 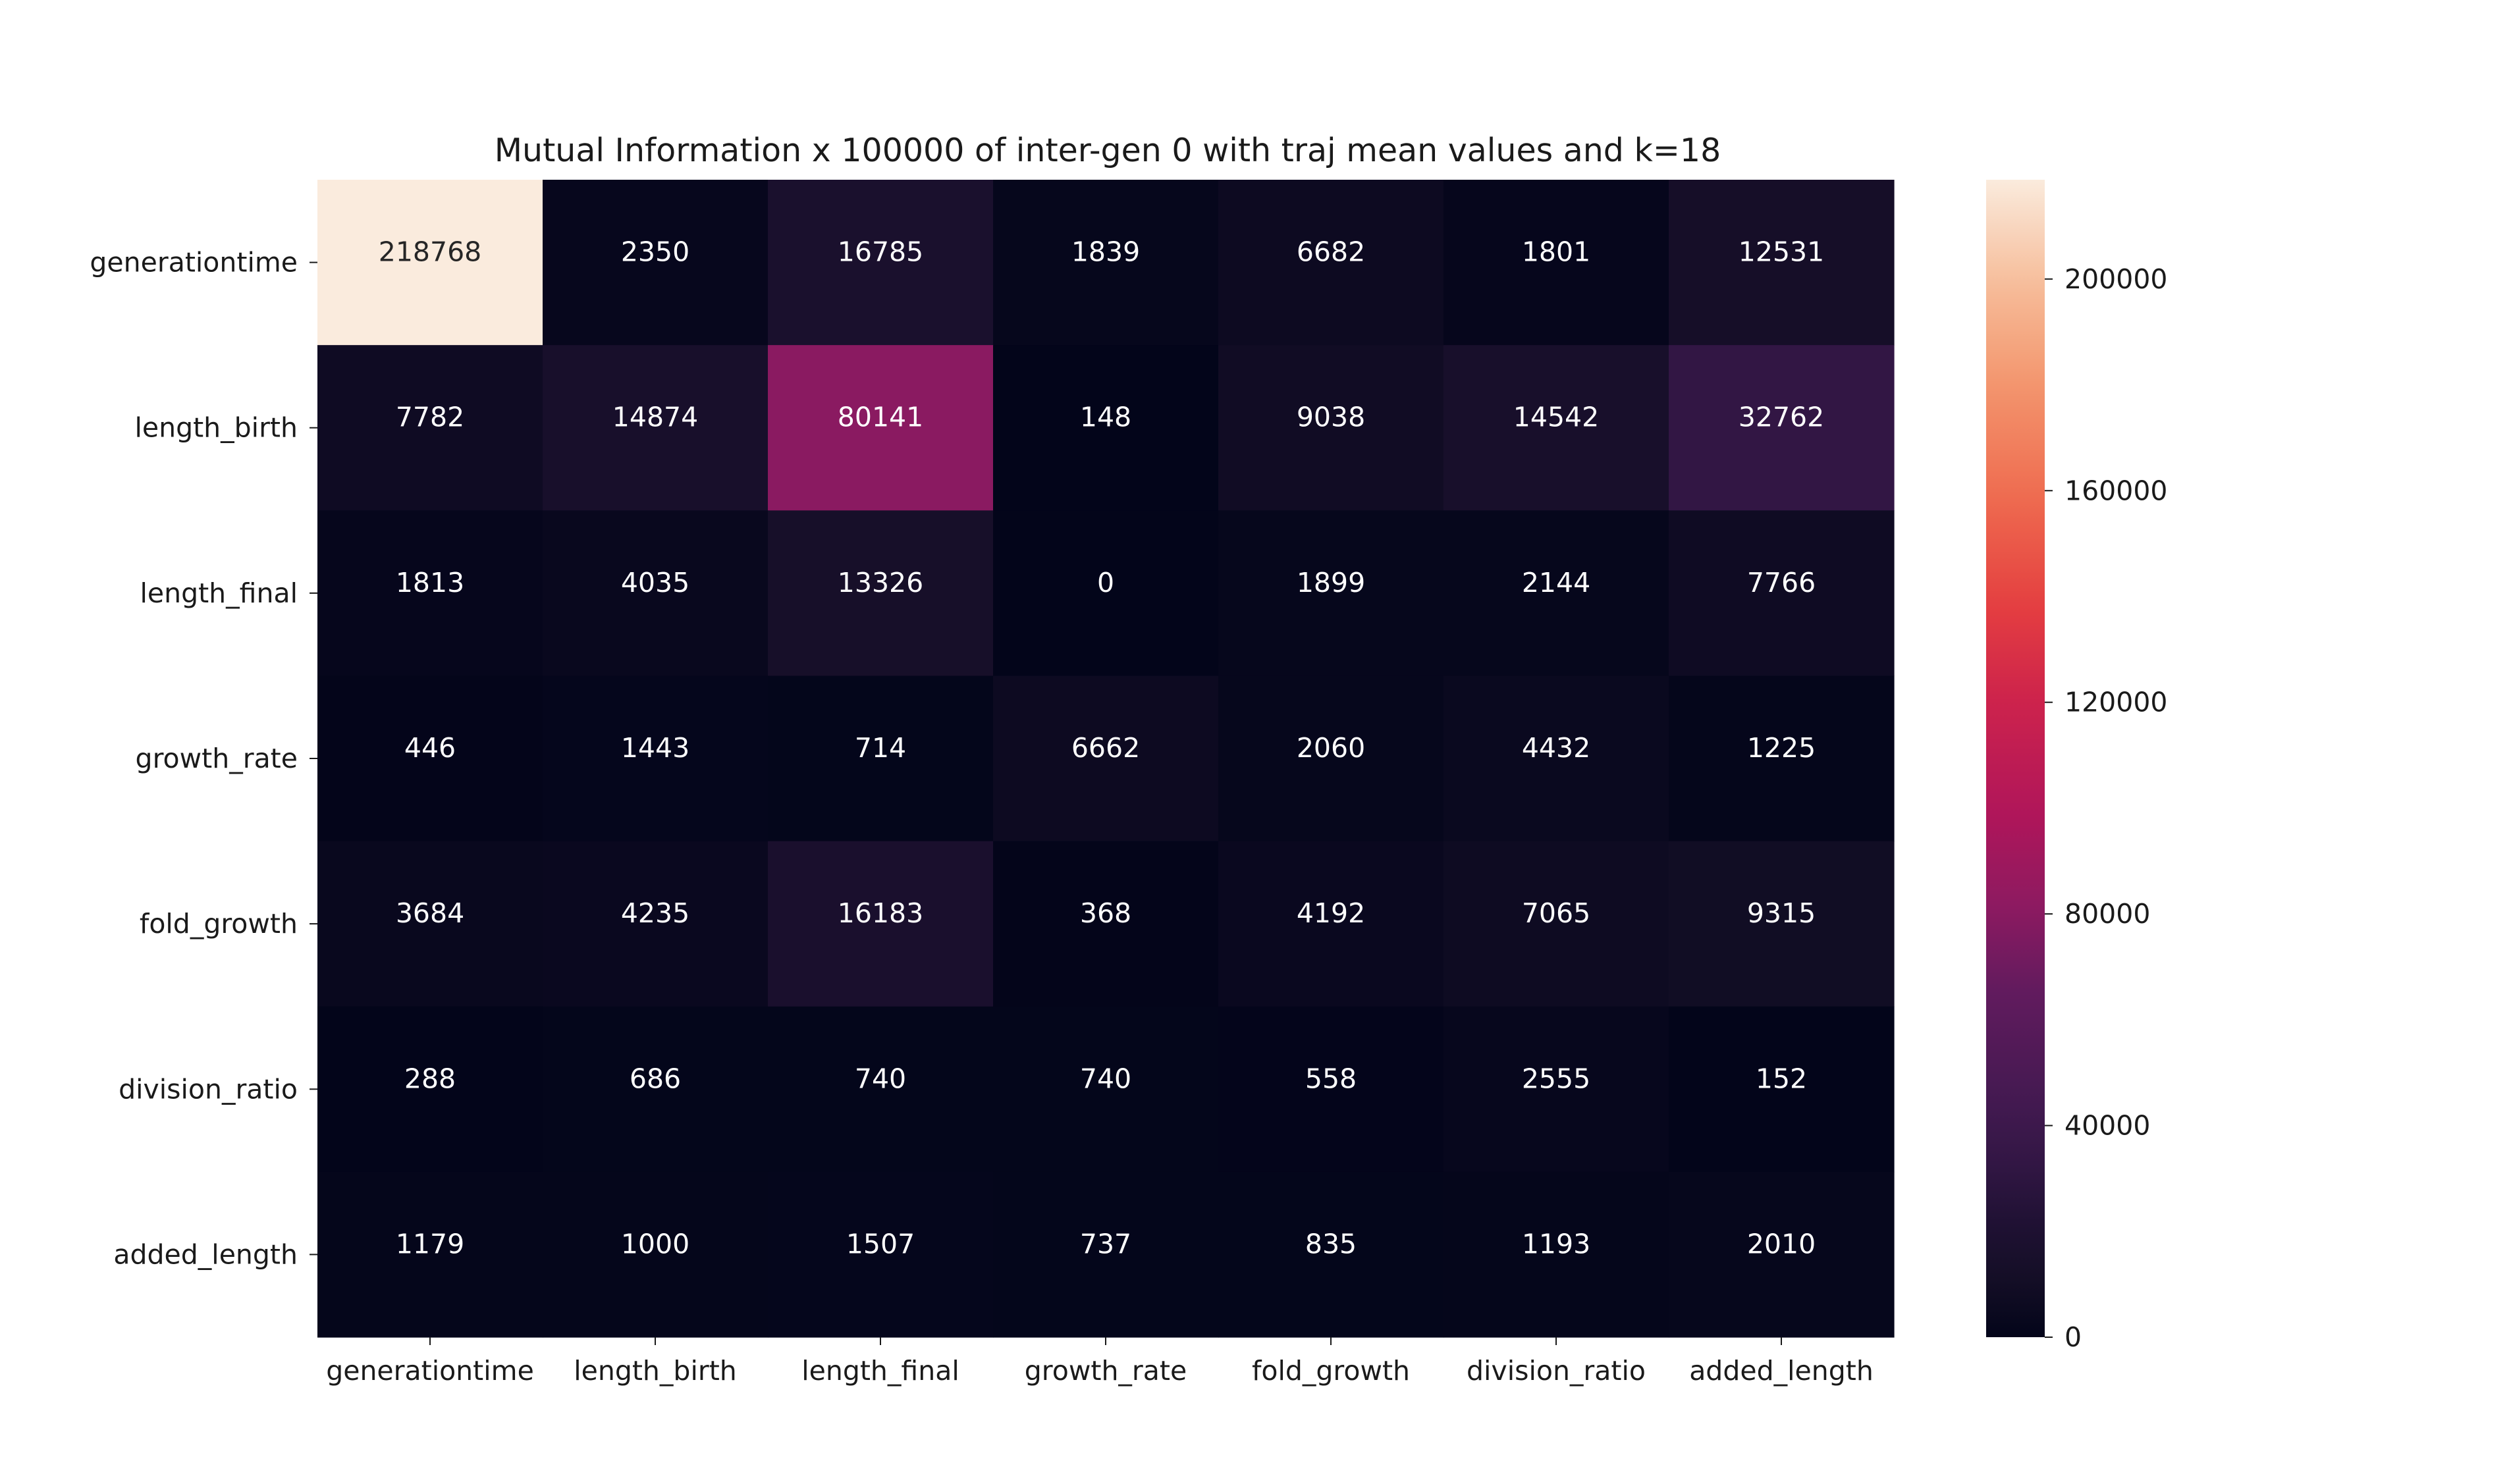 I want to click on x-tick-label: generationtime, so click(x=430, y=1371).